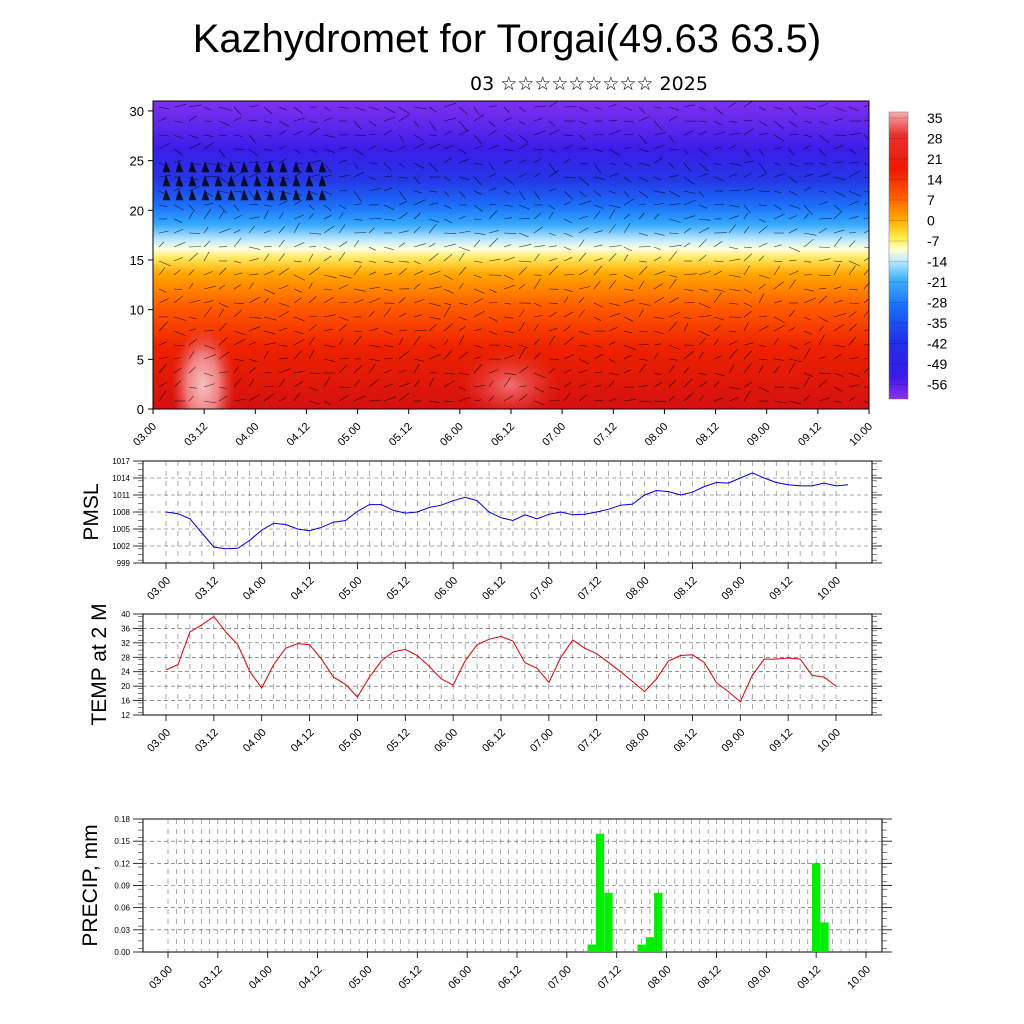 The width and height of the screenshot is (1024, 1024). I want to click on y-tick-label: 28, so click(125, 657).